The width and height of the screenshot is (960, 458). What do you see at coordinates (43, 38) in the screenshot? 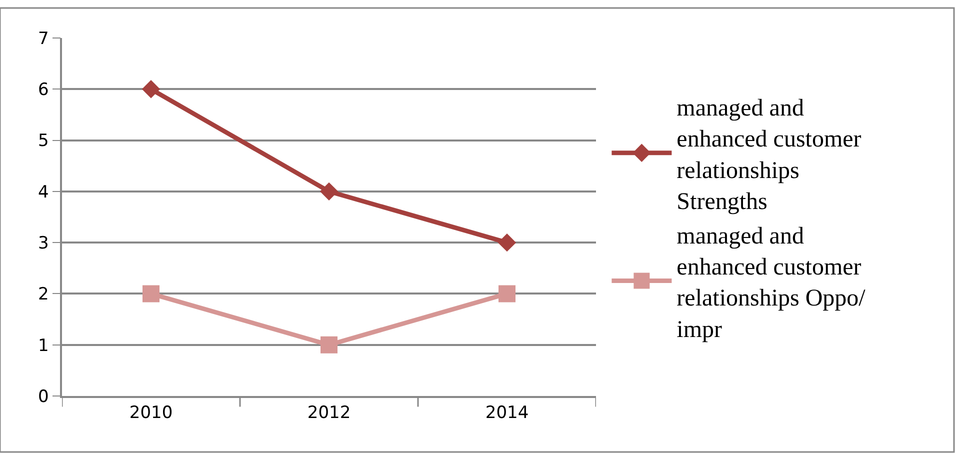
I see `y-tick-label: 7` at bounding box center [43, 38].